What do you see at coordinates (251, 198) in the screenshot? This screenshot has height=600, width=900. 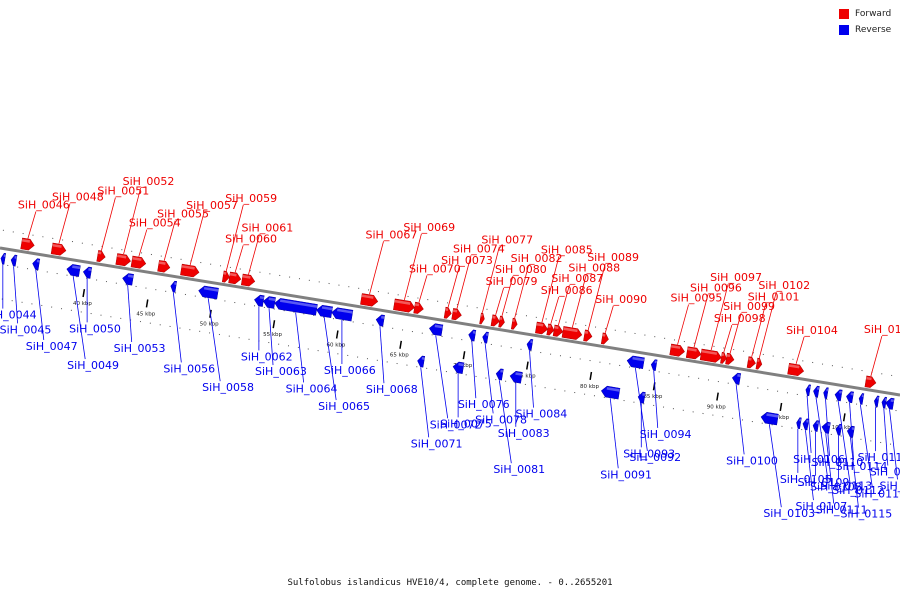 I see `gene-label-SiH_0059: SiH_0059` at bounding box center [251, 198].